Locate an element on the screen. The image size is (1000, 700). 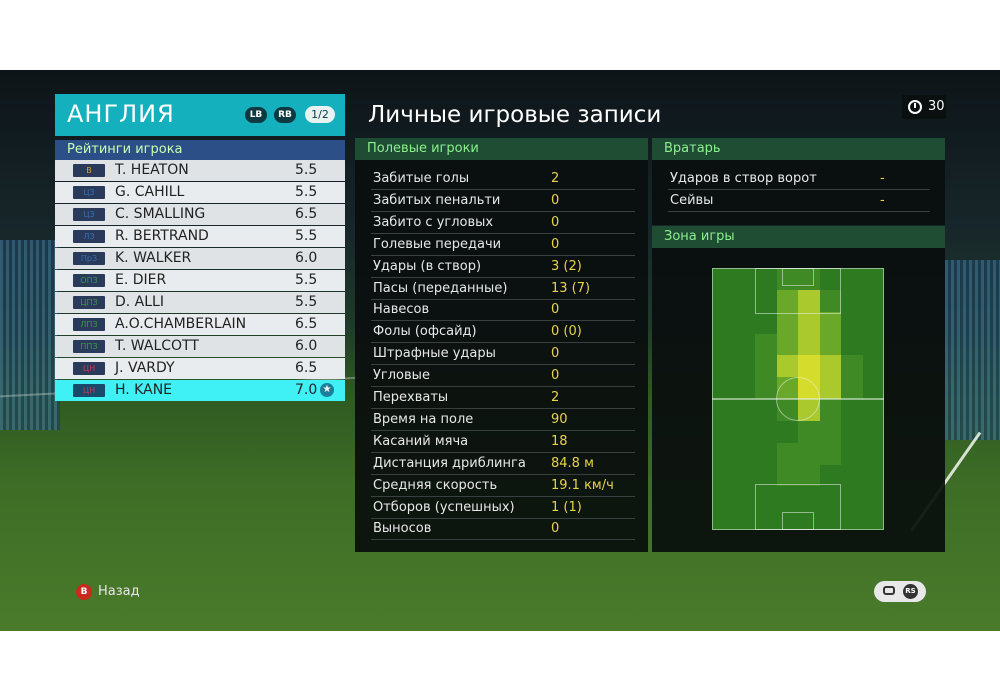
player-row: ПрЗ K. WALKER 6.0 is located at coordinates (200, 258).